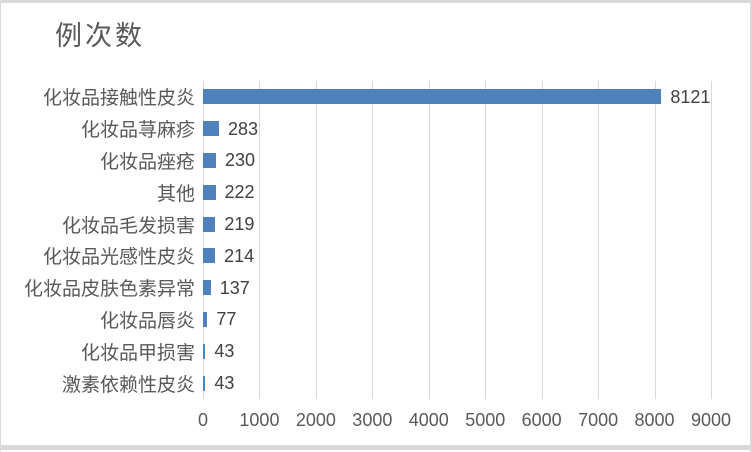  What do you see at coordinates (711, 420) in the screenshot?
I see `x-tick-label: 9000` at bounding box center [711, 420].